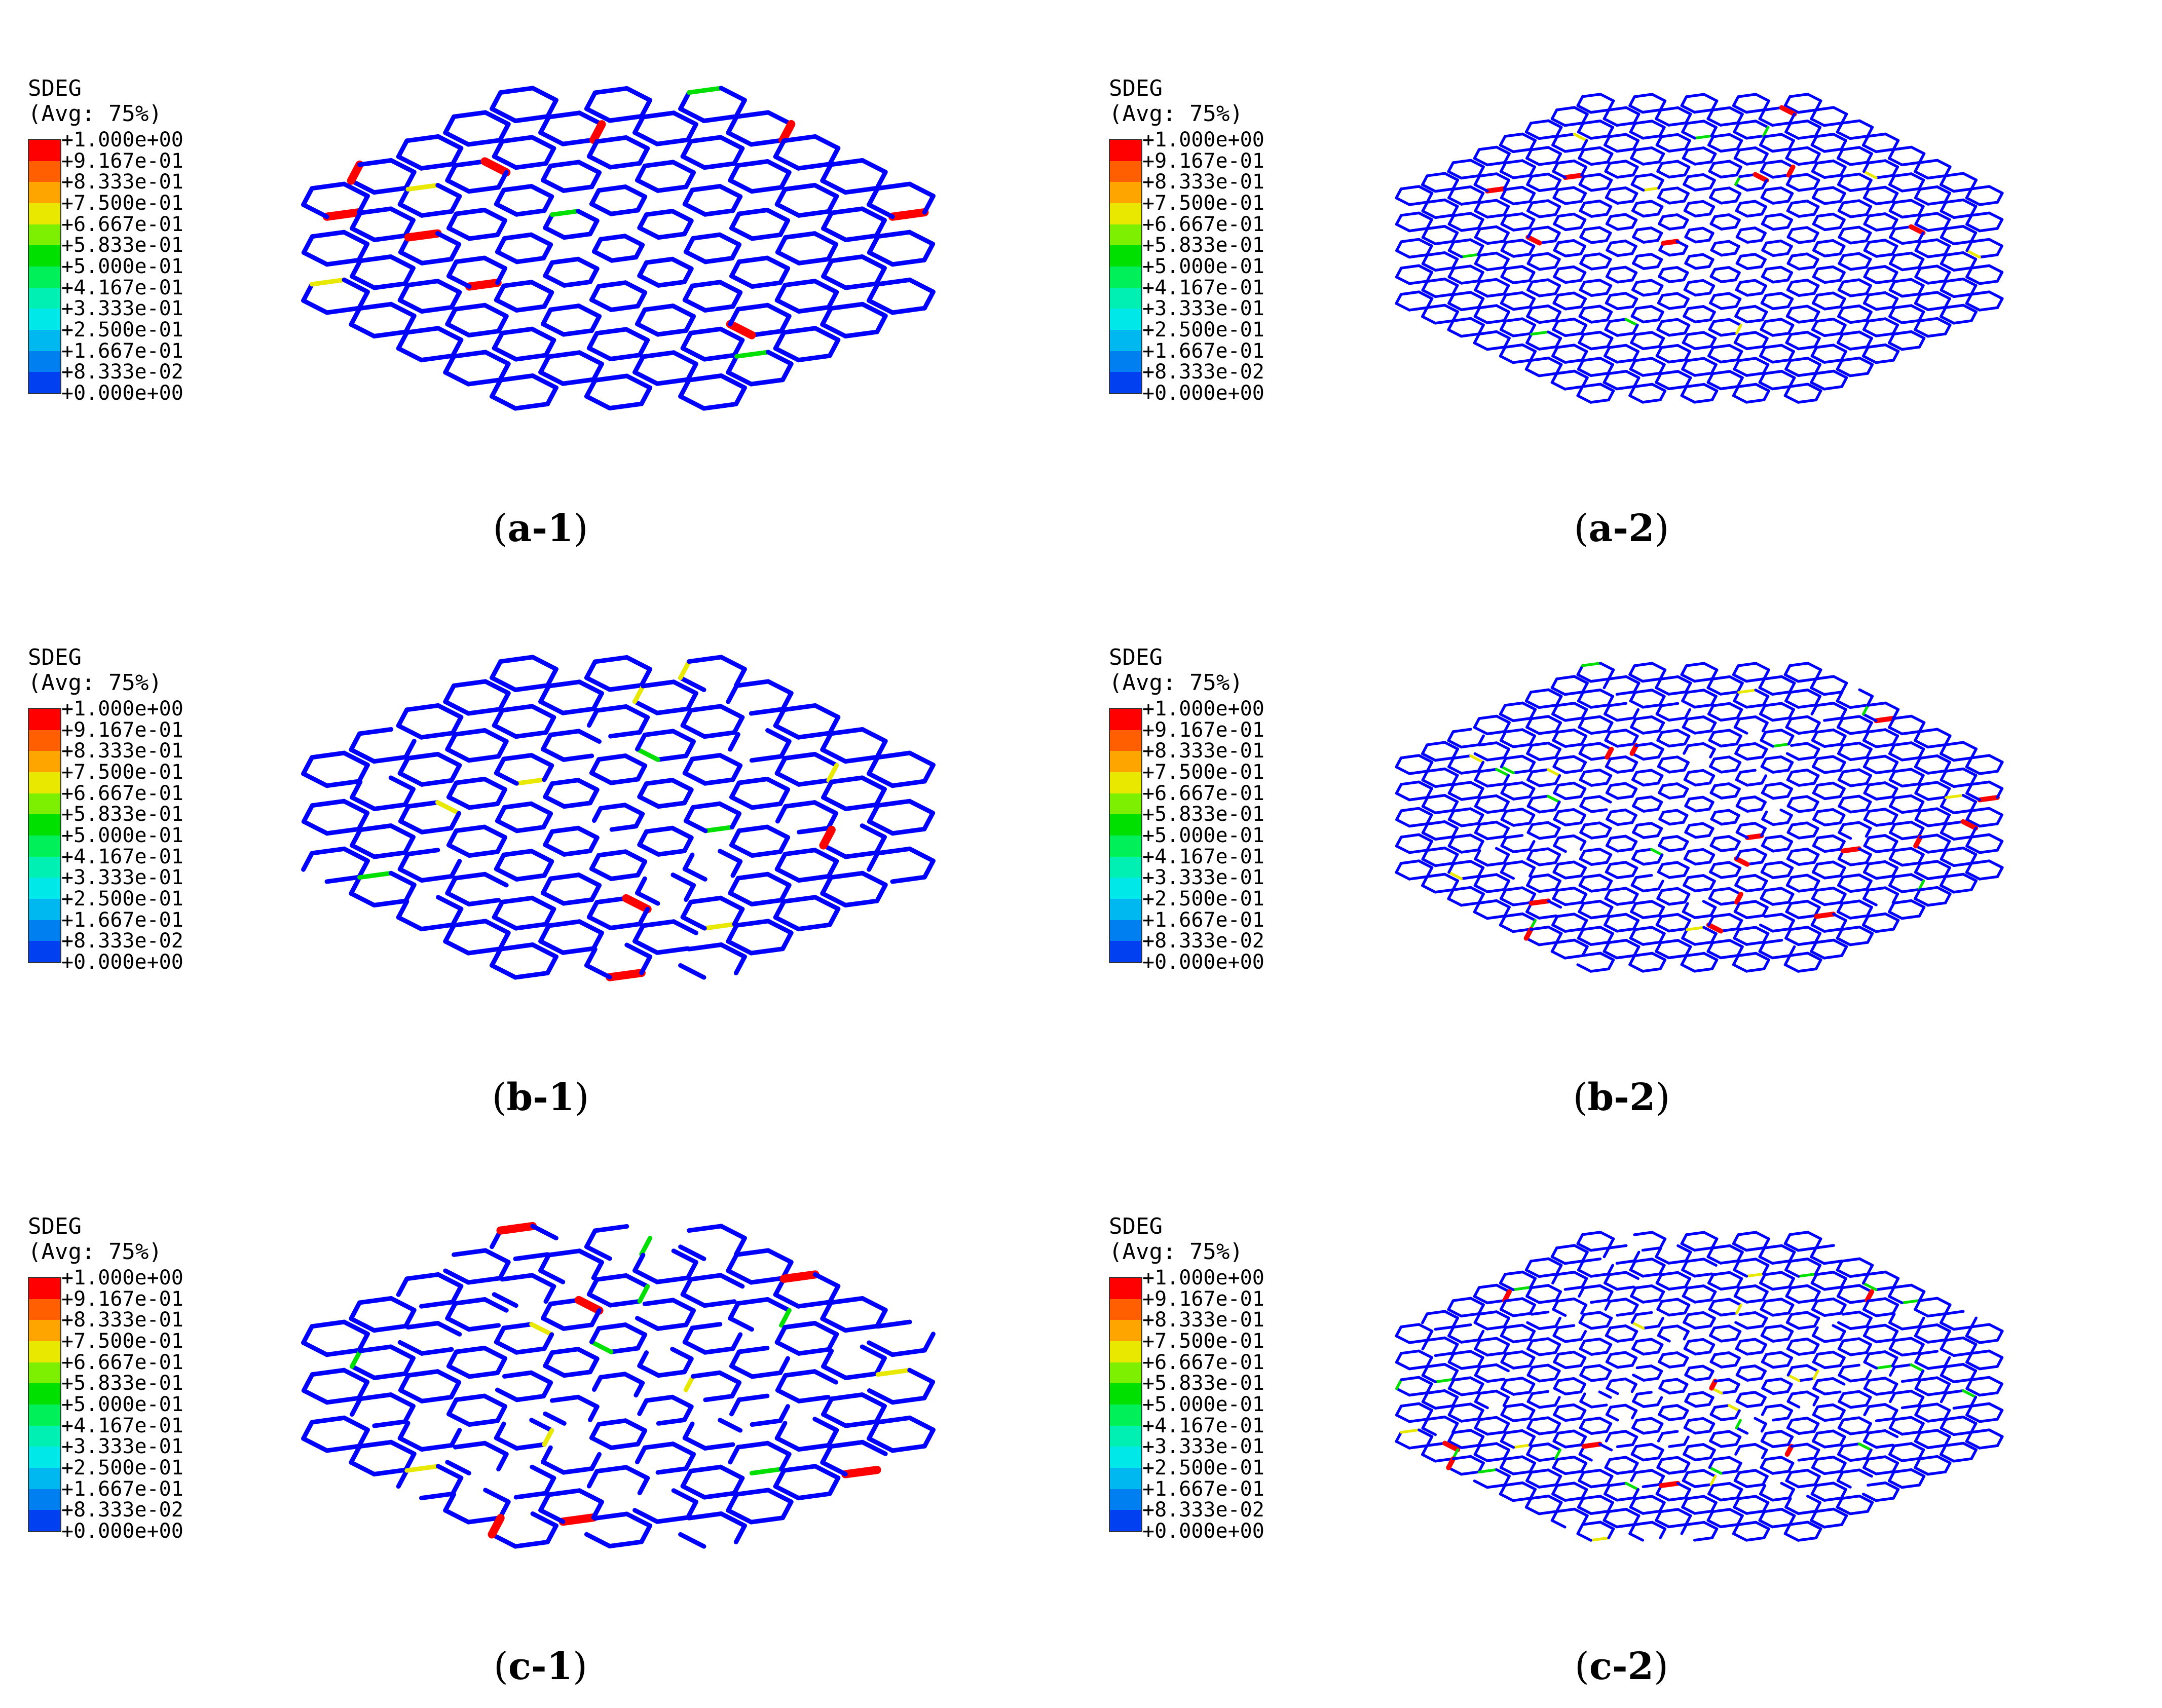  I want to click on legend-label: +8.333e-02, so click(1203, 372).